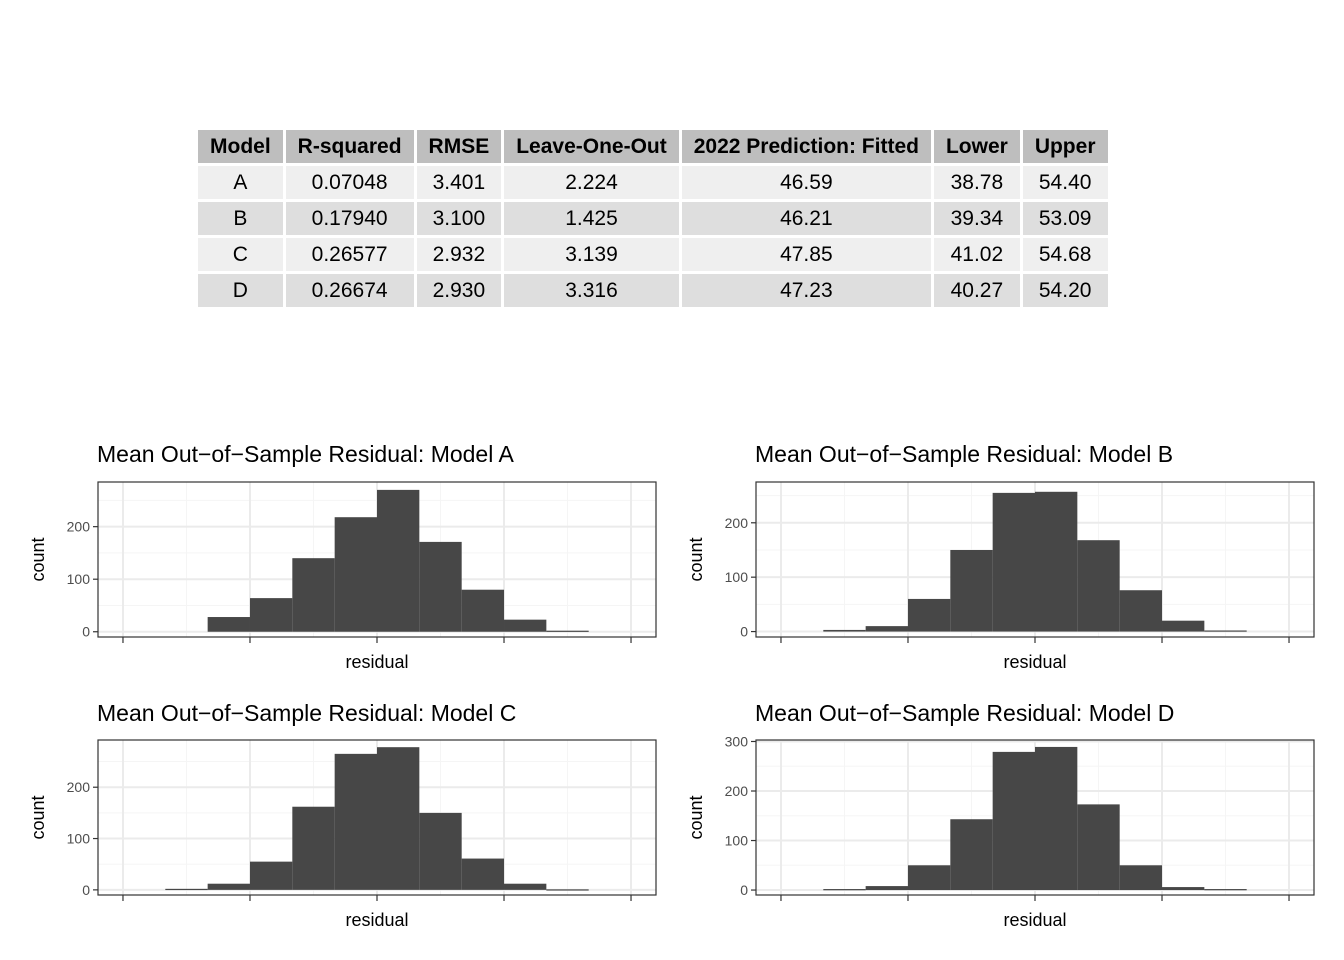 This screenshot has width=1344, height=960. What do you see at coordinates (349, 218) in the screenshot?
I see `table-cell: 0.17940` at bounding box center [349, 218].